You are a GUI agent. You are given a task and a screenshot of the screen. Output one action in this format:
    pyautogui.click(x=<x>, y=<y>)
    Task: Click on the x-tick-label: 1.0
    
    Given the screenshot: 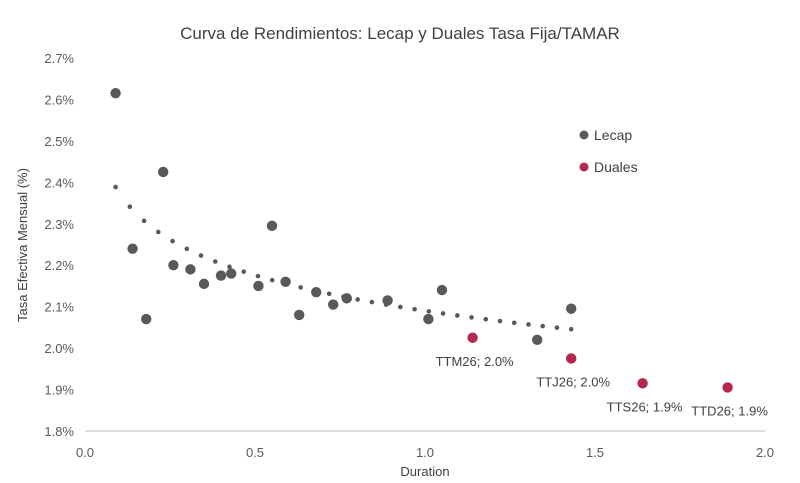 What is the action you would take?
    pyautogui.click(x=425, y=452)
    